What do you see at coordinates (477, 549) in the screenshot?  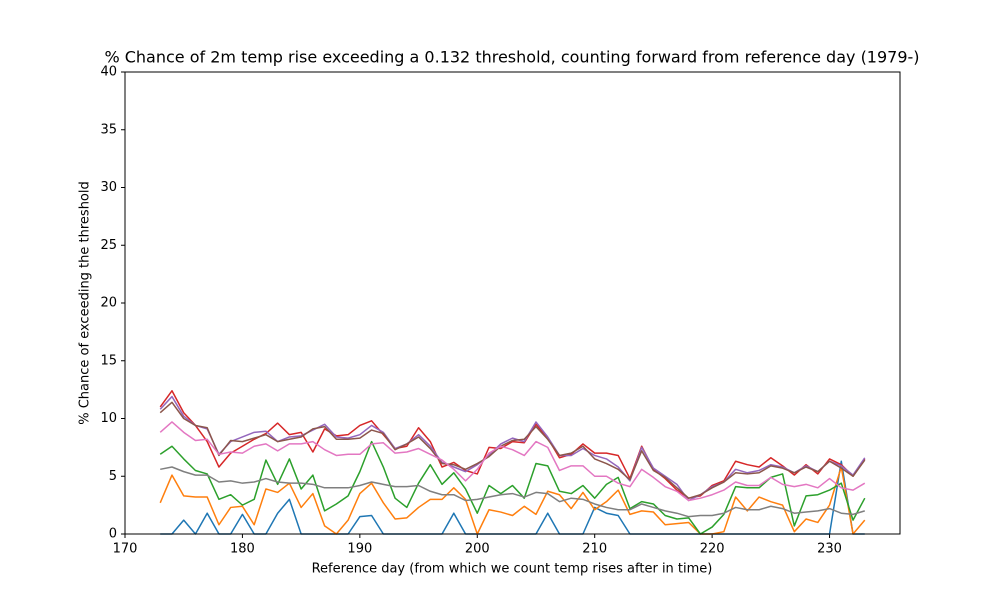 I see `x-tick-label: 200` at bounding box center [477, 549].